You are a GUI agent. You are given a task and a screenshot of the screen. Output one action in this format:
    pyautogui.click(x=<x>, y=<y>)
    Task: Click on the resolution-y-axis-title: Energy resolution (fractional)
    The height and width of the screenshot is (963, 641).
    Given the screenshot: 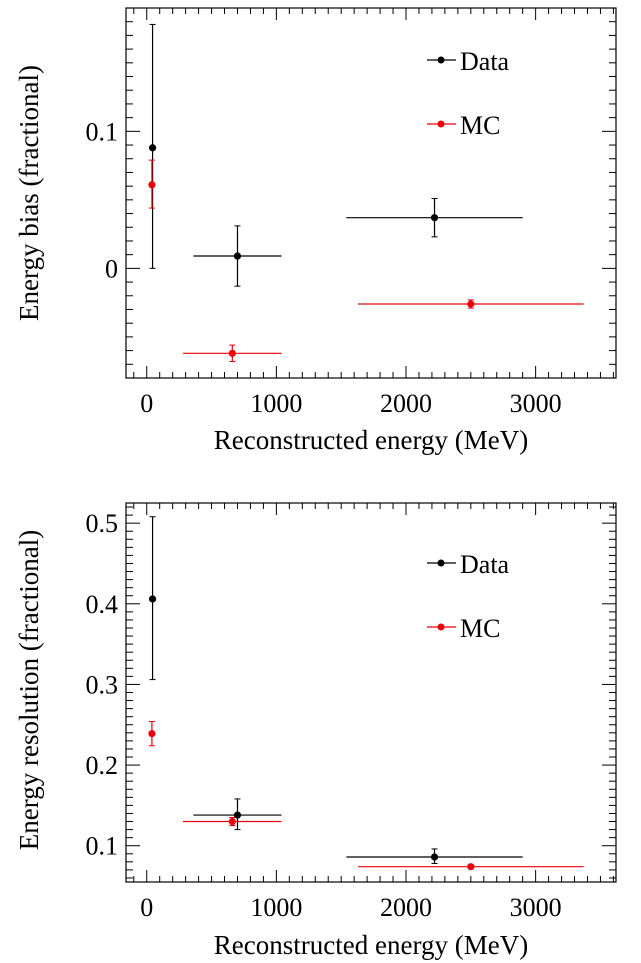 What is the action you would take?
    pyautogui.click(x=29, y=690)
    